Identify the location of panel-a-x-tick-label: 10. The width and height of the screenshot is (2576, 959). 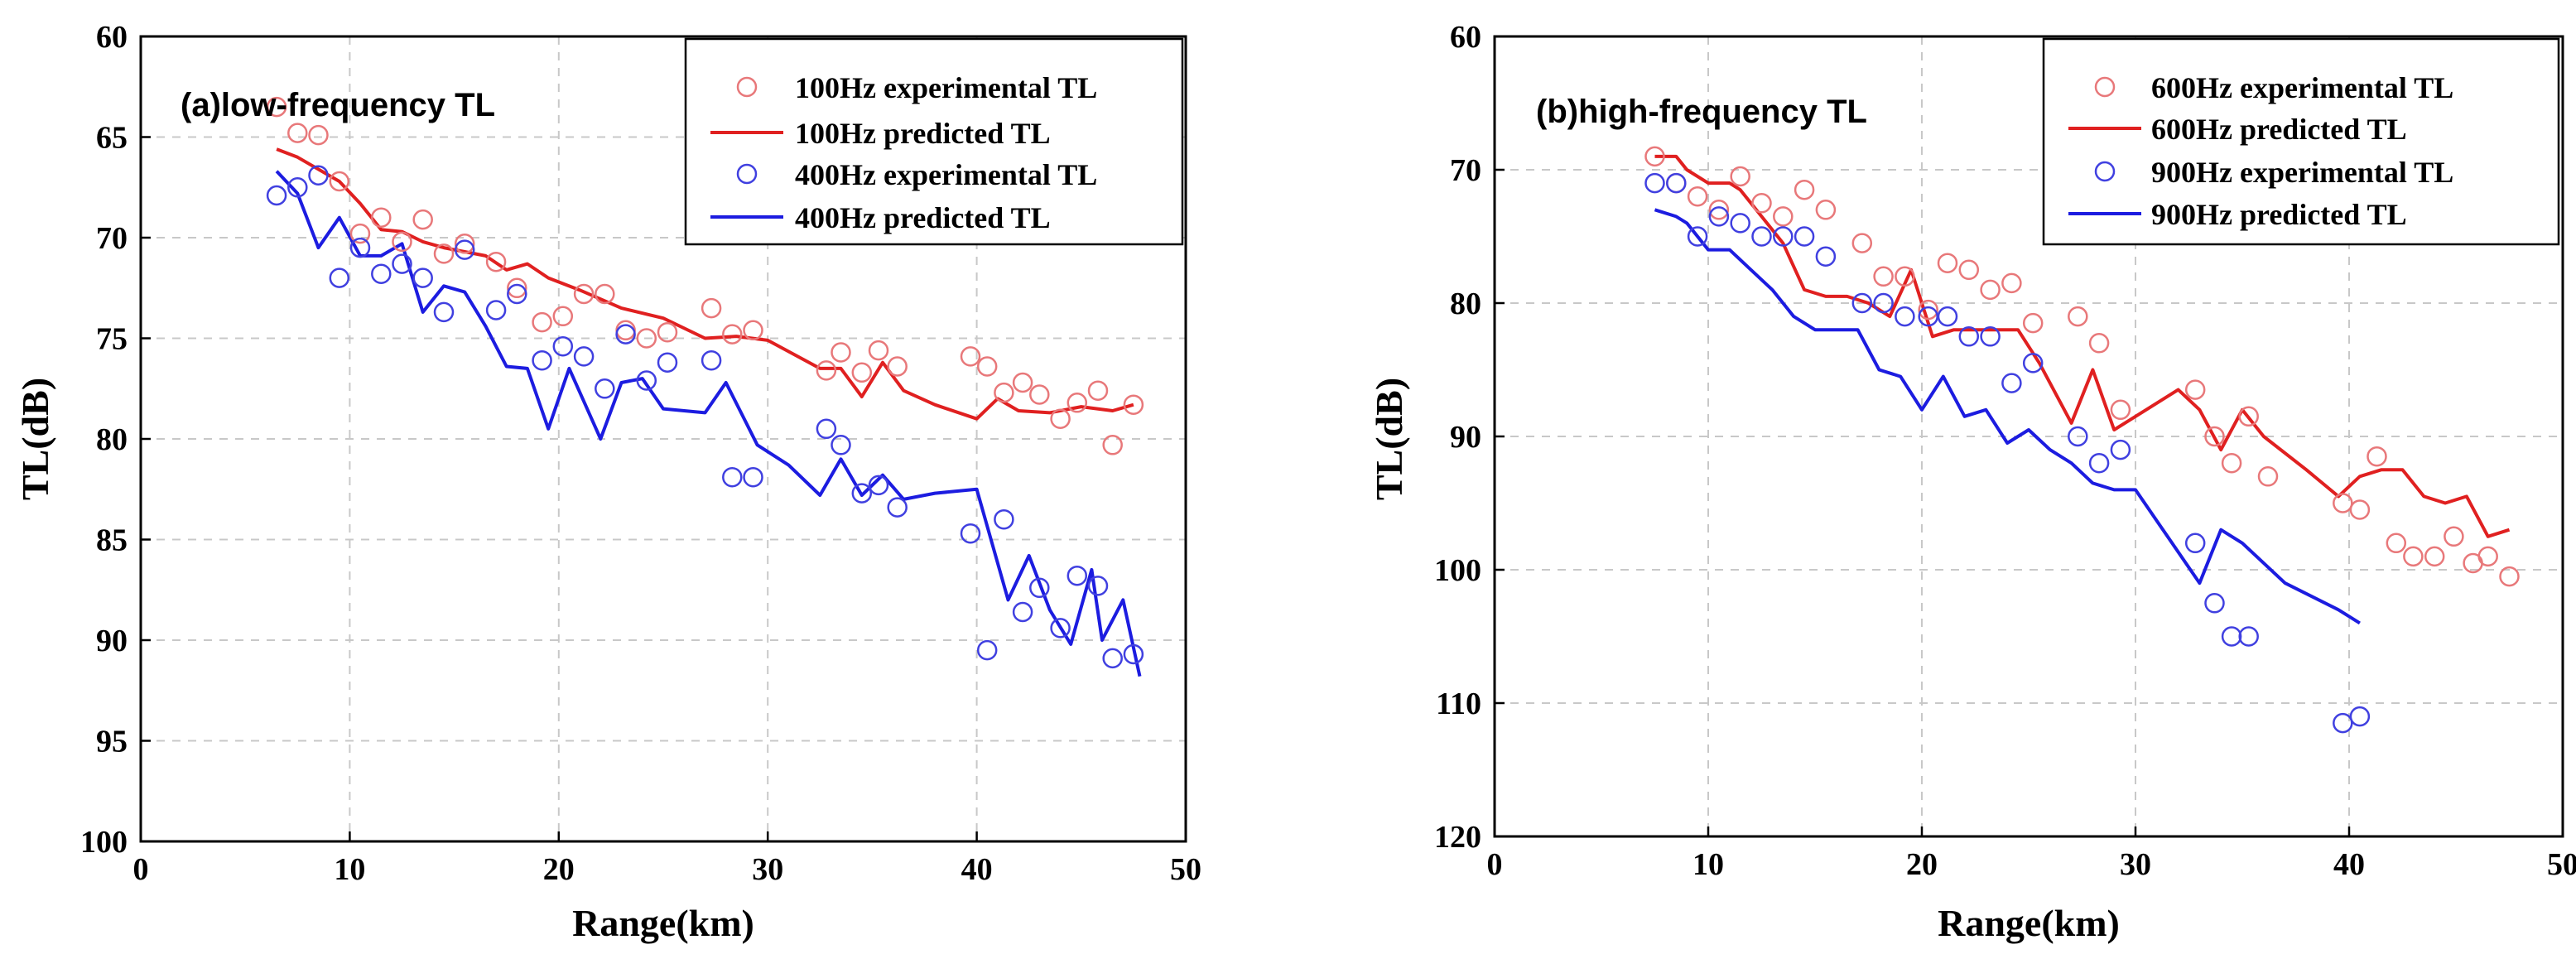
(349, 869).